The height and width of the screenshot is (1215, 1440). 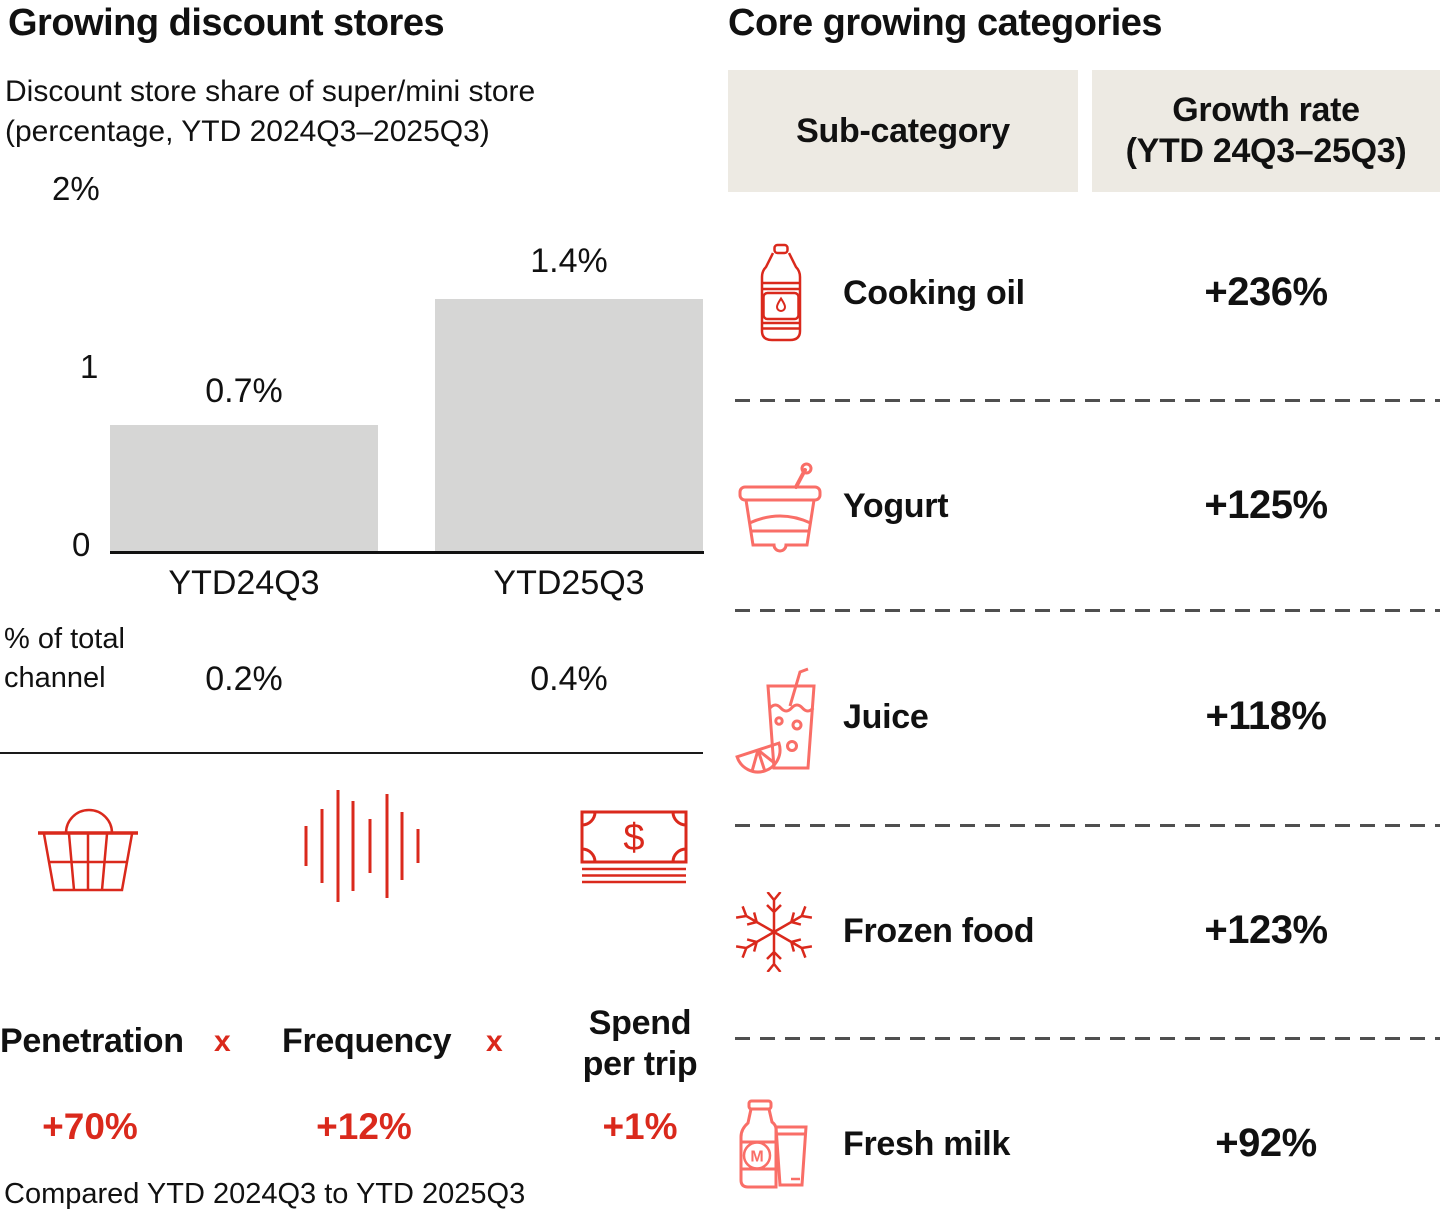 I want to click on right-panel-title: Core growing categories, so click(x=945, y=23).